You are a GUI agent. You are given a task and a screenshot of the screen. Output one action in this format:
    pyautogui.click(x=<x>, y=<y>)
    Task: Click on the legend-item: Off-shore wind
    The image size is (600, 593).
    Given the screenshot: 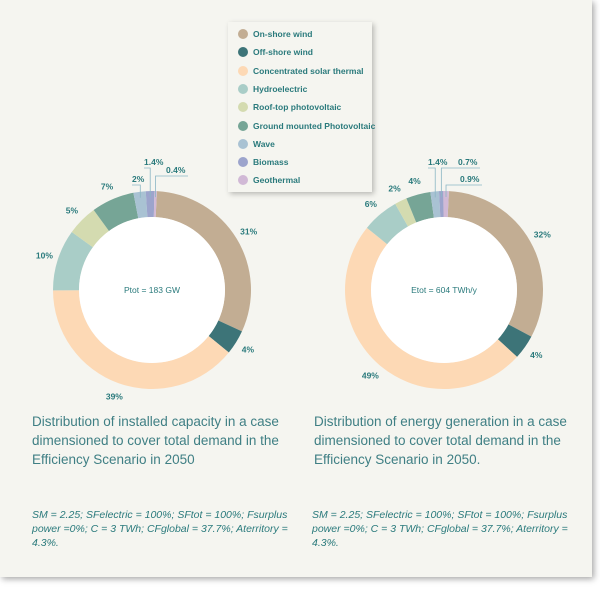 What is the action you would take?
    pyautogui.click(x=275, y=52)
    